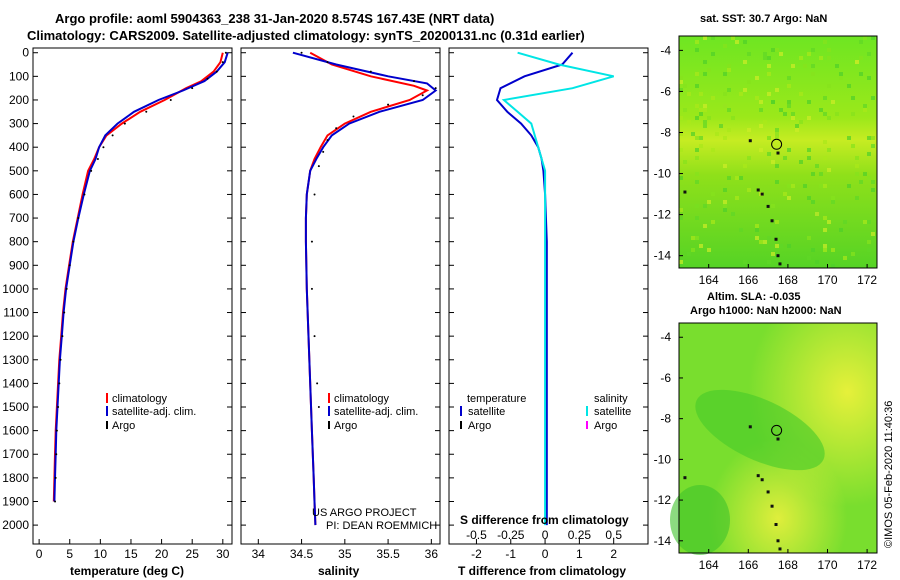 The width and height of the screenshot is (900, 580). I want to click on y-tick-label: 700, so click(19, 218).